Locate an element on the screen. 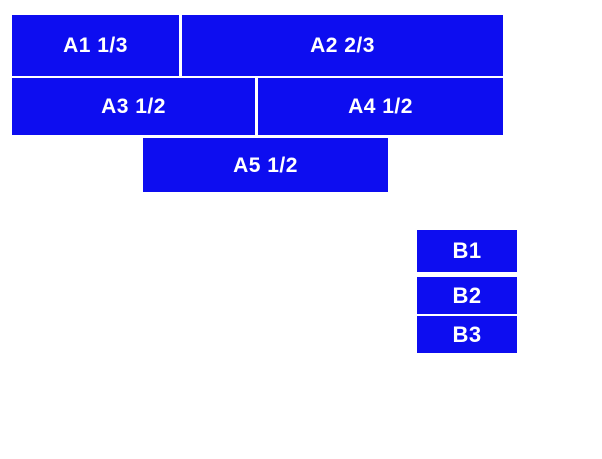 The width and height of the screenshot is (602, 459). box-a1-label: A1 1/3 is located at coordinates (95, 45).